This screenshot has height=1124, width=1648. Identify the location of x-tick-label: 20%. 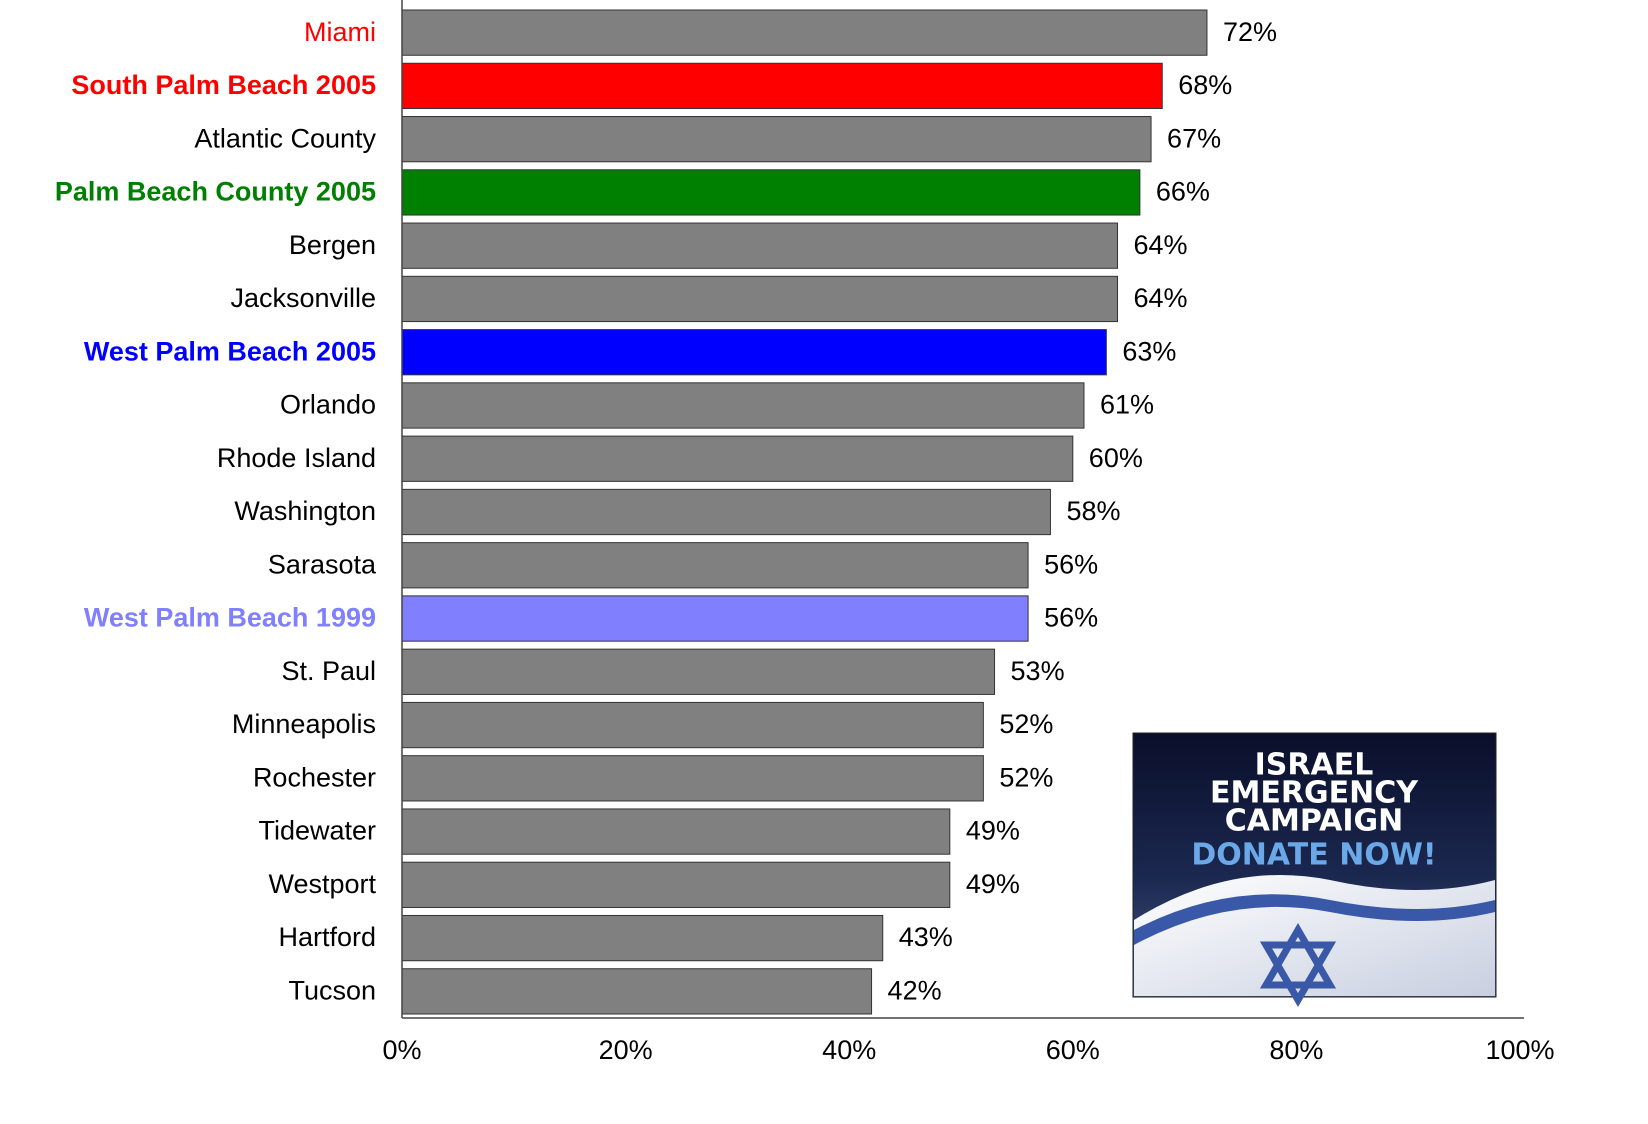
(626, 1050).